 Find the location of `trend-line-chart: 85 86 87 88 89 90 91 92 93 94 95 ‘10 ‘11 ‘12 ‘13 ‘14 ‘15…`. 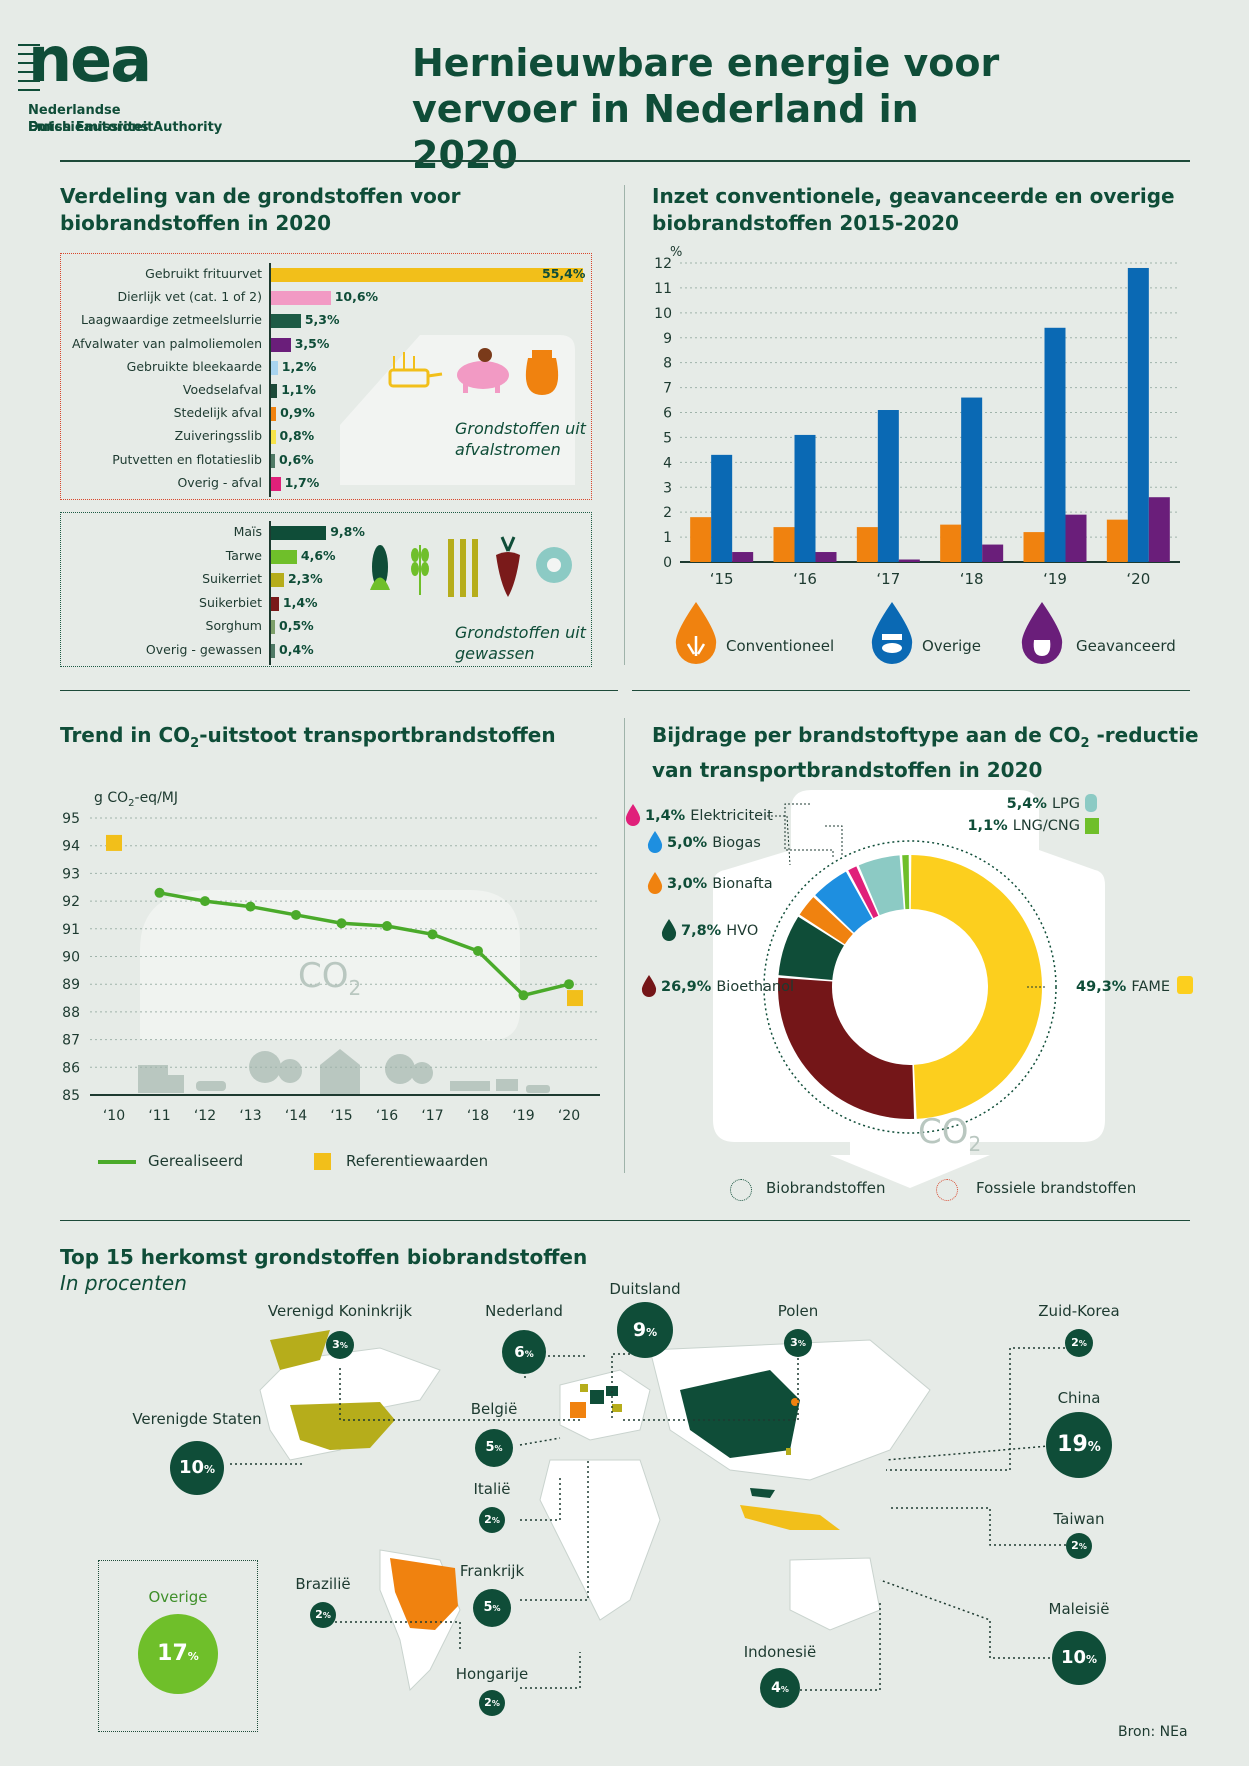

trend-line-chart: 85 86 87 88 89 90 91 92 93 94 95 ‘10 ‘11 ‘12 ‘13 ‘14 ‘15… is located at coordinates (331, 967).